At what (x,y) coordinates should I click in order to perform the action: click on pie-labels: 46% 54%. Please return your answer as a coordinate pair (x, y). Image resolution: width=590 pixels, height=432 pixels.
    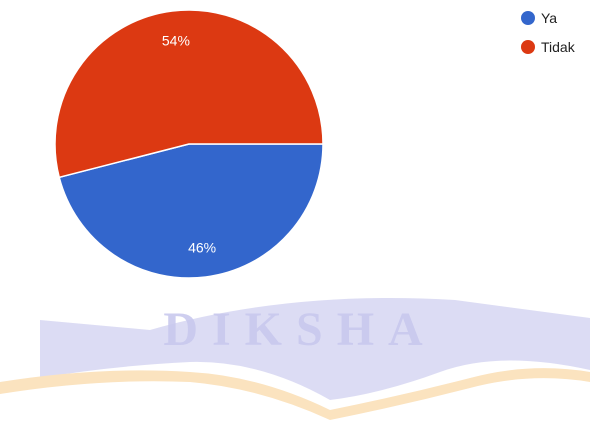
    Looking at the image, I should click on (189, 143).